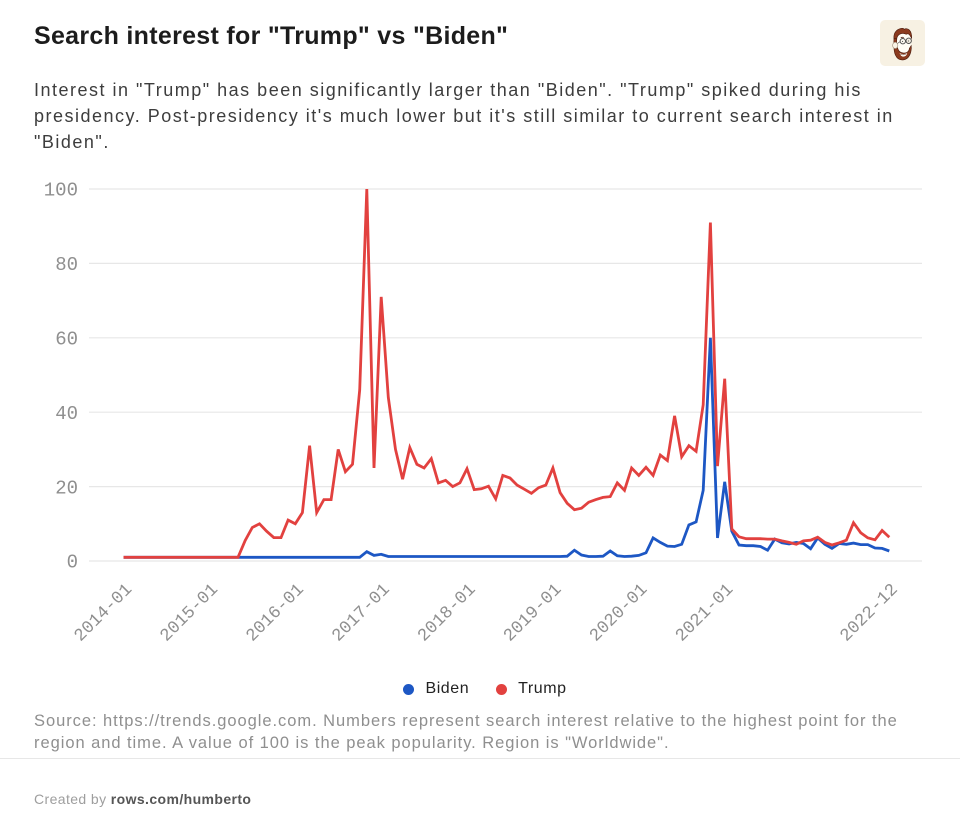 This screenshot has width=960, height=833. Describe the element at coordinates (619, 613) in the screenshot. I see `svg-text: 2020-01` at that location.